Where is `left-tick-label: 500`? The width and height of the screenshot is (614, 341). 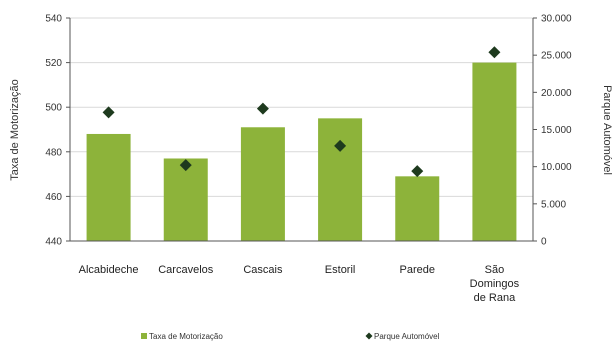
left-tick-label: 500 is located at coordinates (53, 108).